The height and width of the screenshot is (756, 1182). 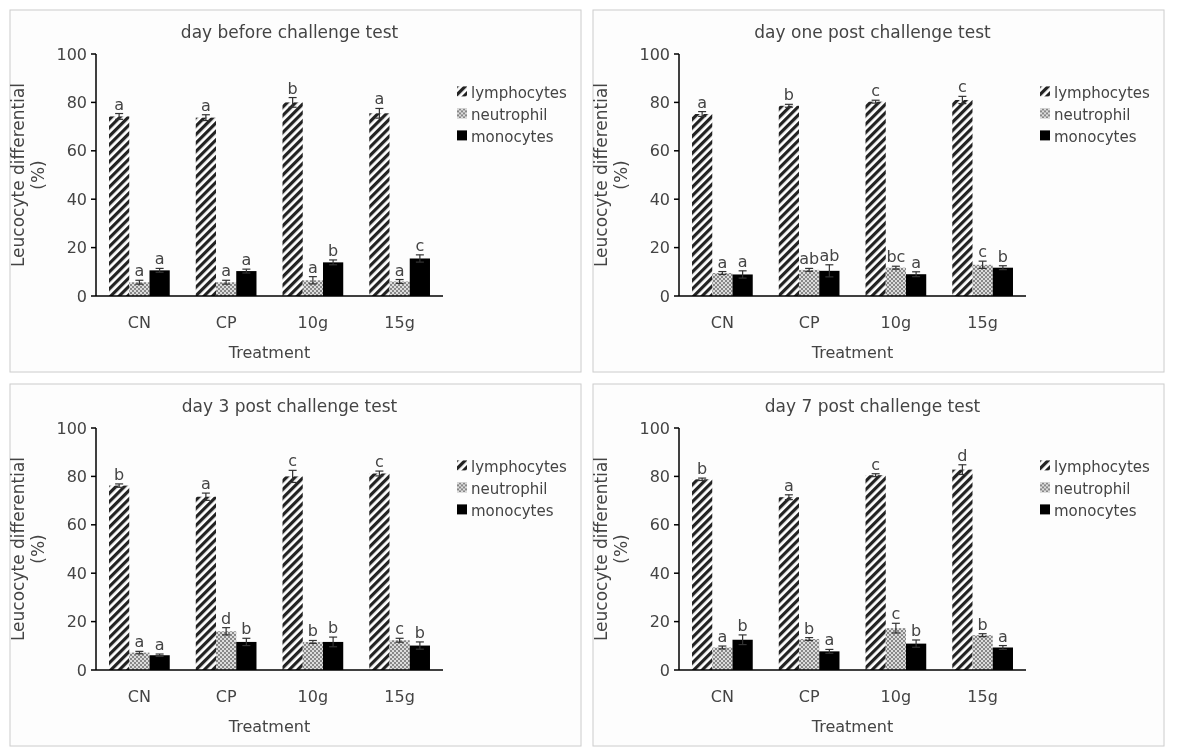 I want to click on data-label: ab, so click(x=829, y=255).